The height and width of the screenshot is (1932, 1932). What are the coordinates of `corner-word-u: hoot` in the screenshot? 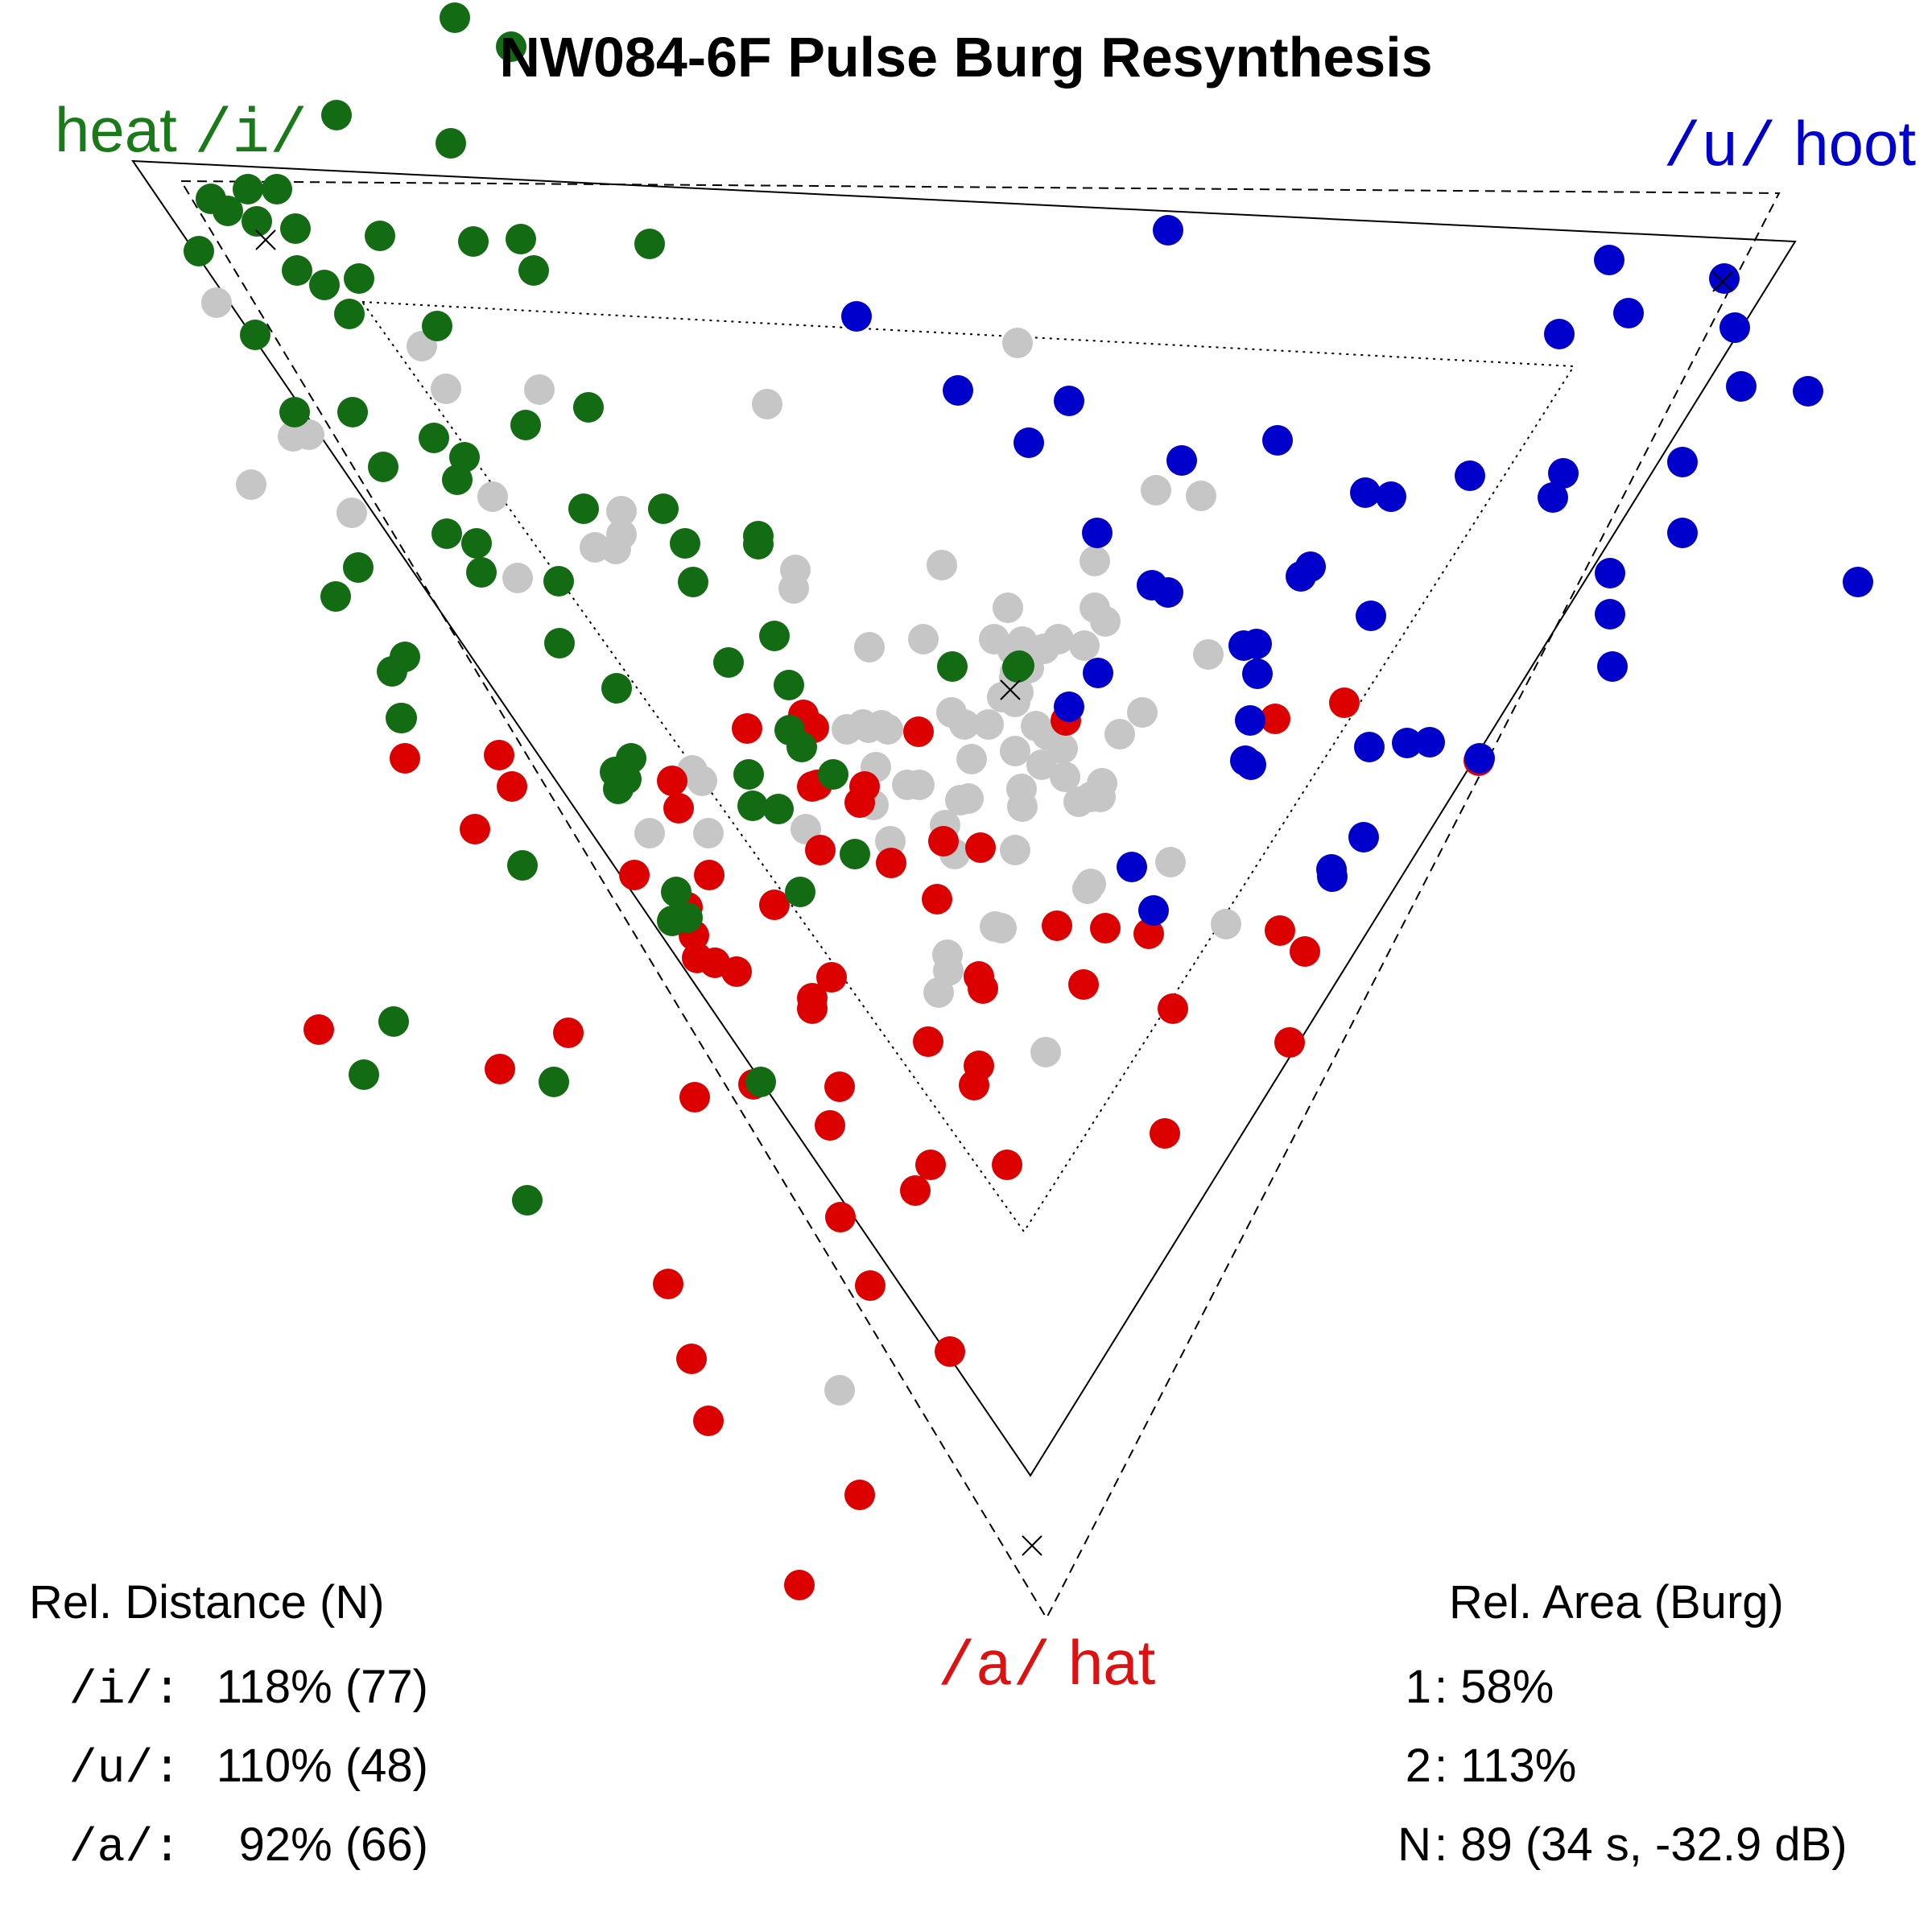 It's located at (1855, 143).